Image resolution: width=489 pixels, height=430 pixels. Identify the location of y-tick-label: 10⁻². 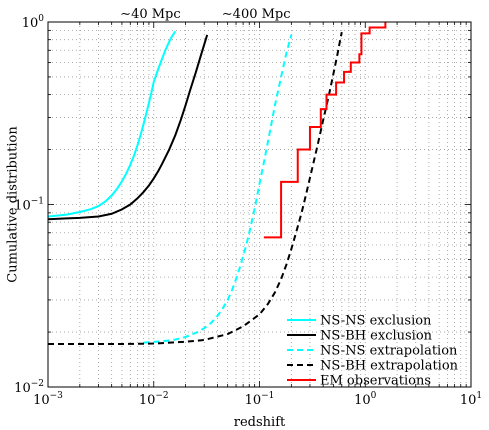
(29, 387).